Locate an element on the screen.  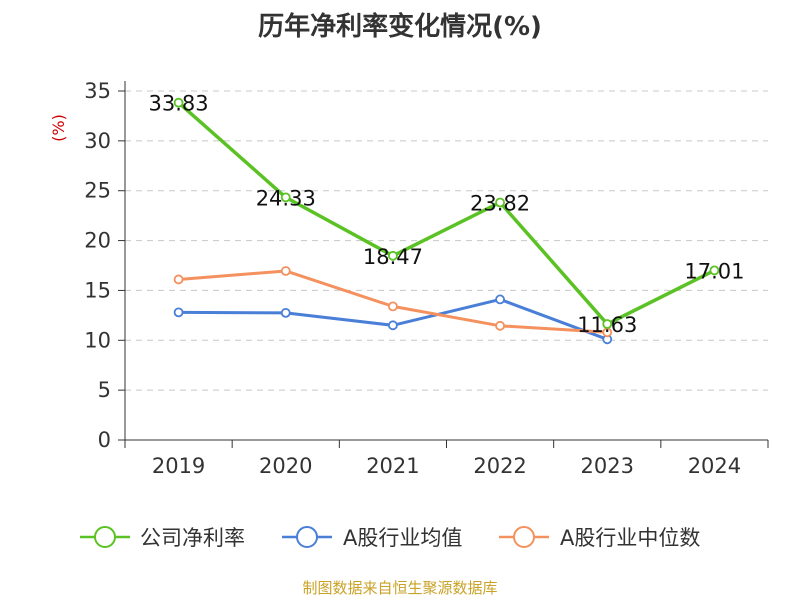
legend-item: A股行业中位数 is located at coordinates (599, 538).